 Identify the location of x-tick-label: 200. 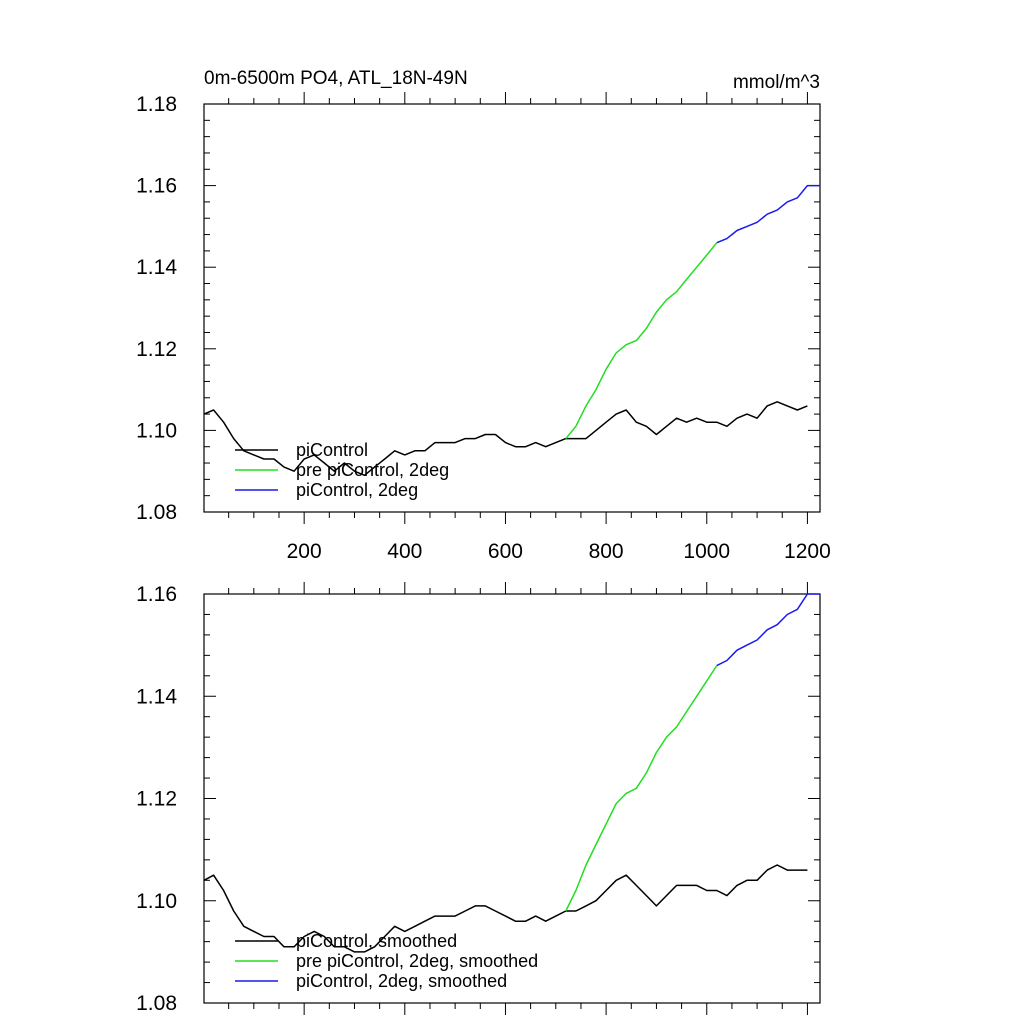
(304, 551).